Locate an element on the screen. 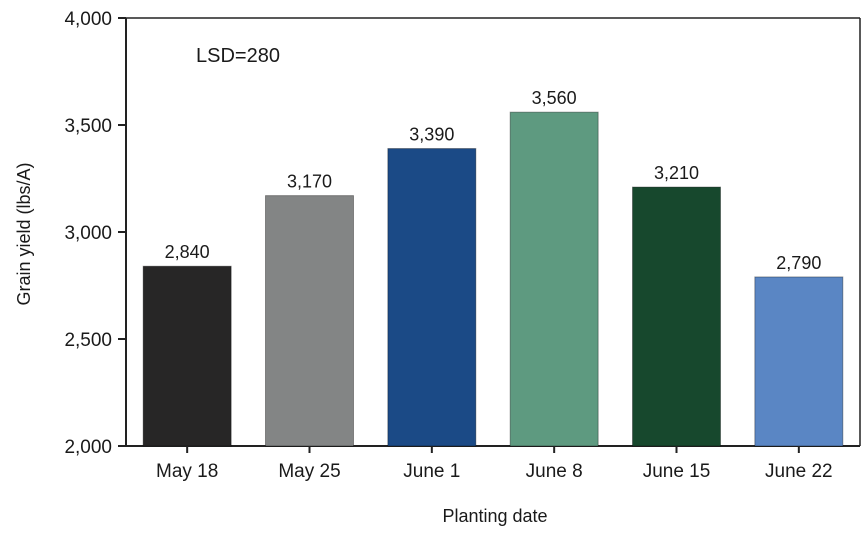 This screenshot has height=533, width=867. bar-value-label: 3,170 is located at coordinates (309, 182).